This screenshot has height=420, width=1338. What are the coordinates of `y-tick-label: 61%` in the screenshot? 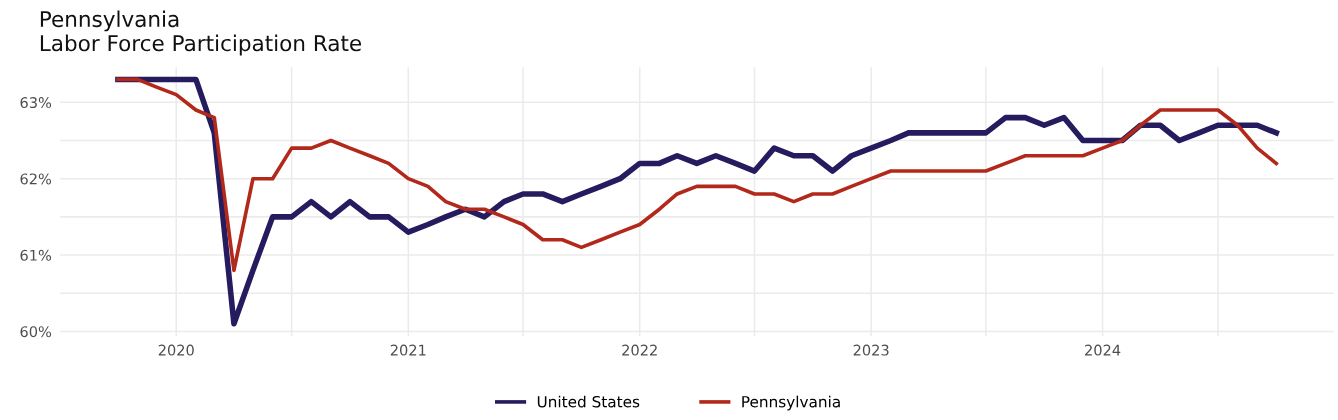 It's located at (36, 255).